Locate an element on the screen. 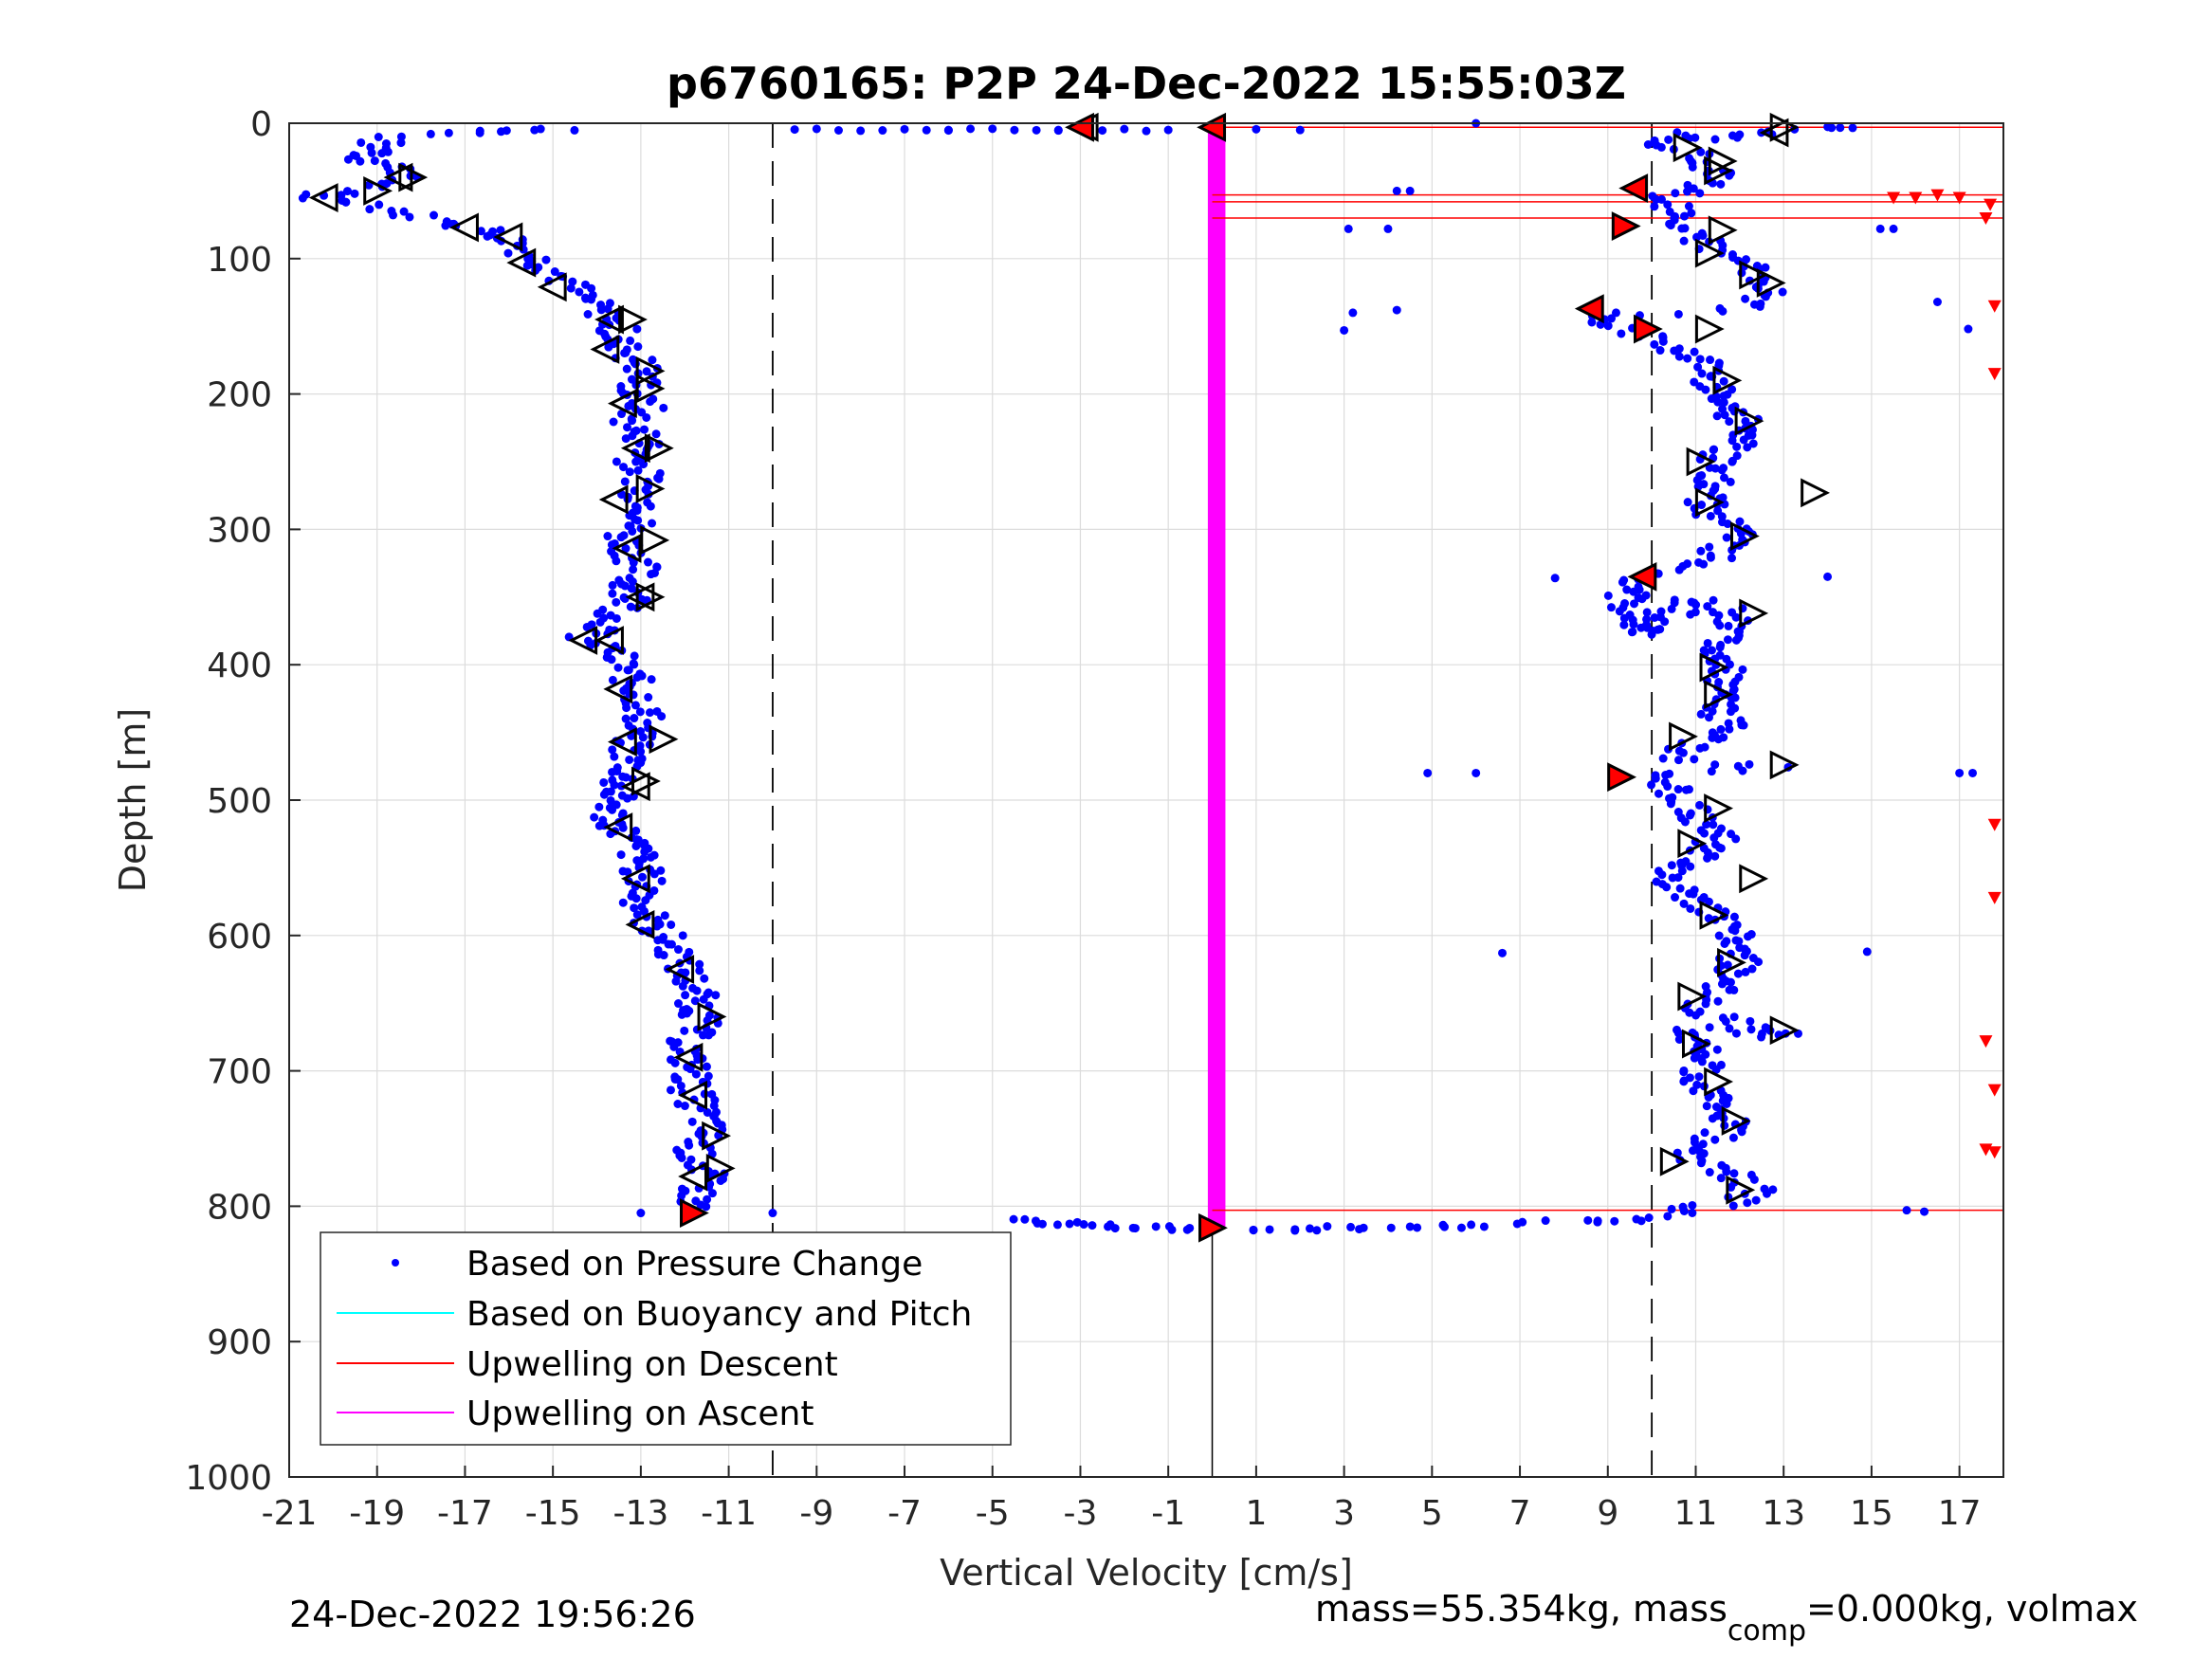  upwelling-on-ascent-band is located at coordinates (1216, 675).